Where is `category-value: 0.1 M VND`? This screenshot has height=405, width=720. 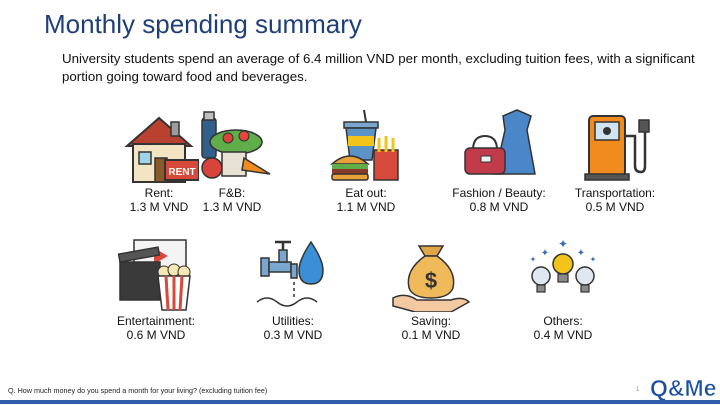 category-value: 0.1 M VND is located at coordinates (431, 335).